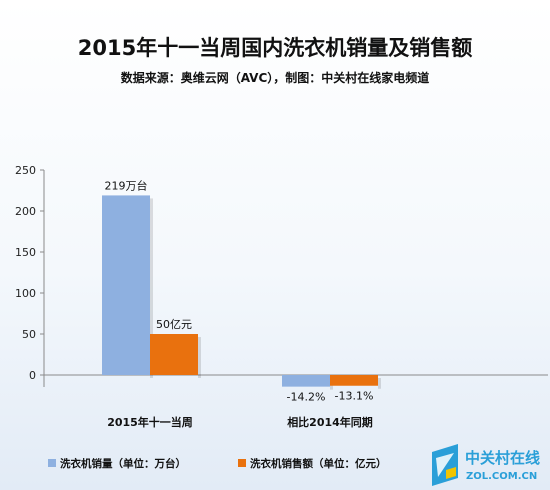 Image resolution: width=550 pixels, height=490 pixels. What do you see at coordinates (275, 77) in the screenshot?
I see `chart-subtitle: 数据来源：奥维云网（AVC），制图：中关村在线家电频道` at bounding box center [275, 77].